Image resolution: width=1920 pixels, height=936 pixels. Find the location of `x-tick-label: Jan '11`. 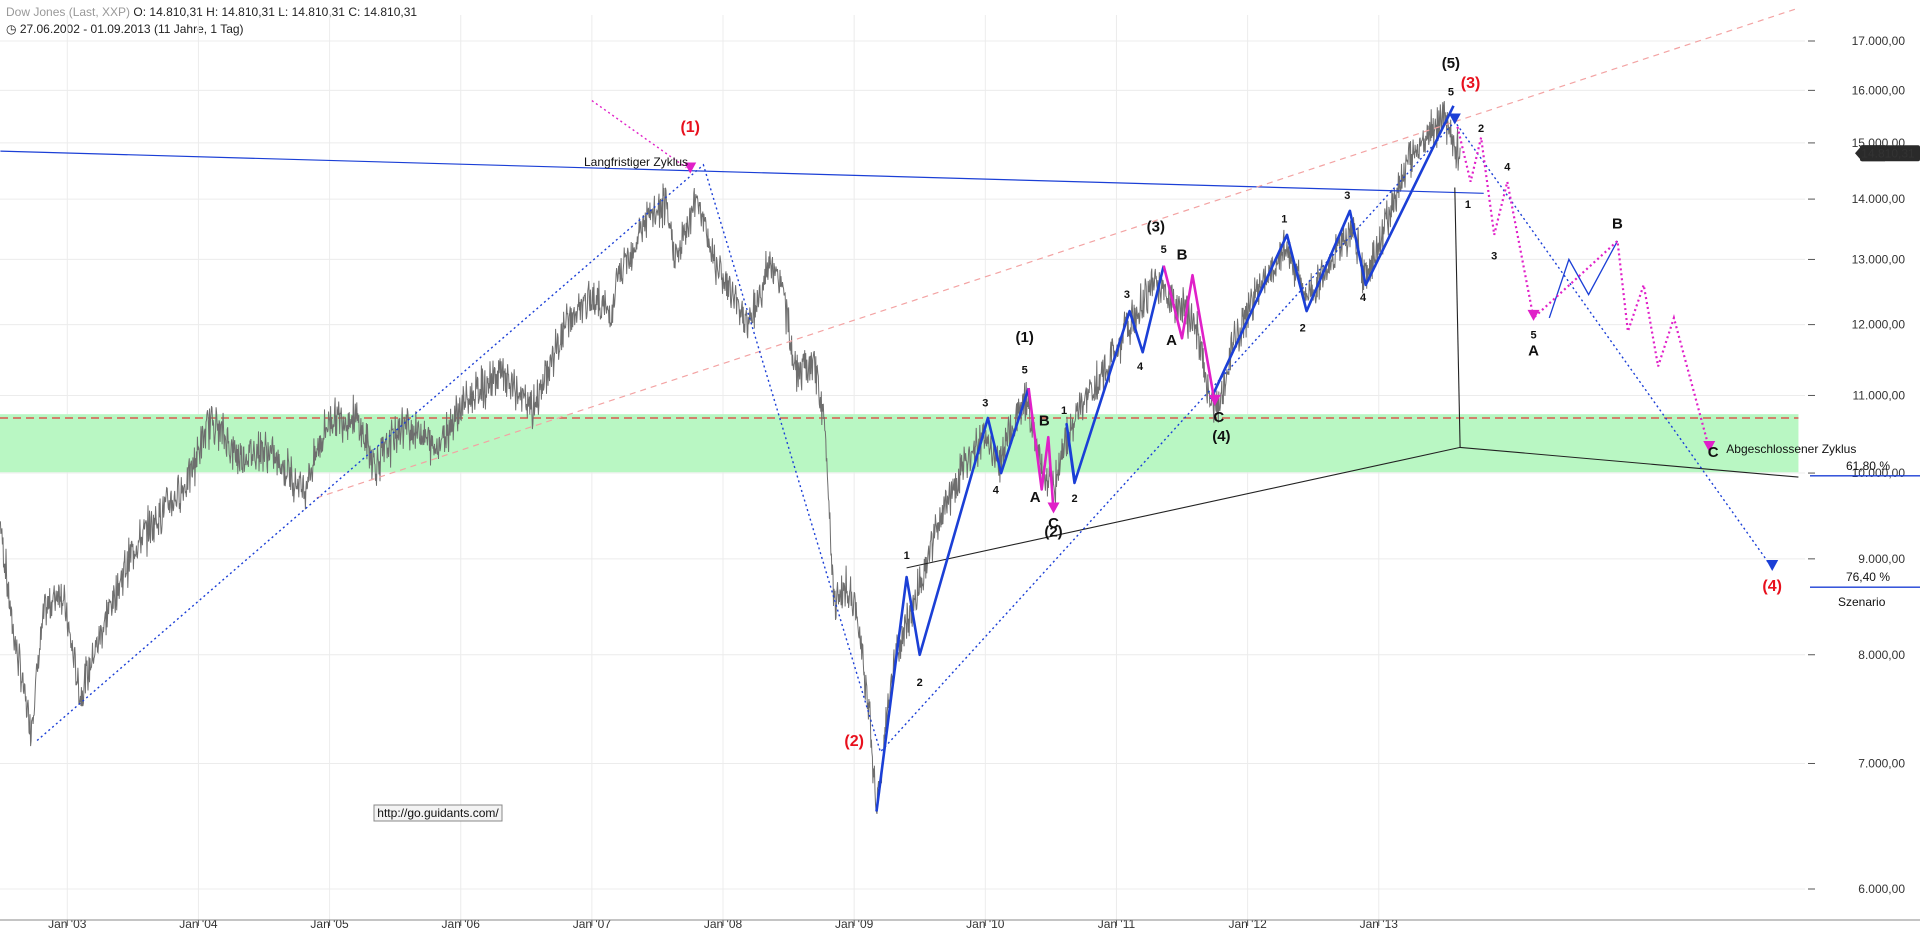

x-tick-label: Jan '11 is located at coordinates (1117, 924).